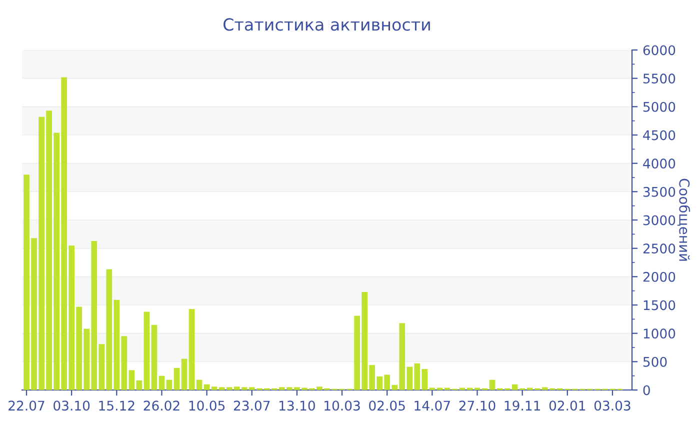 The height and width of the screenshot is (430, 700). Describe the element at coordinates (659, 277) in the screenshot. I see `y-tick-label: 2000` at that location.